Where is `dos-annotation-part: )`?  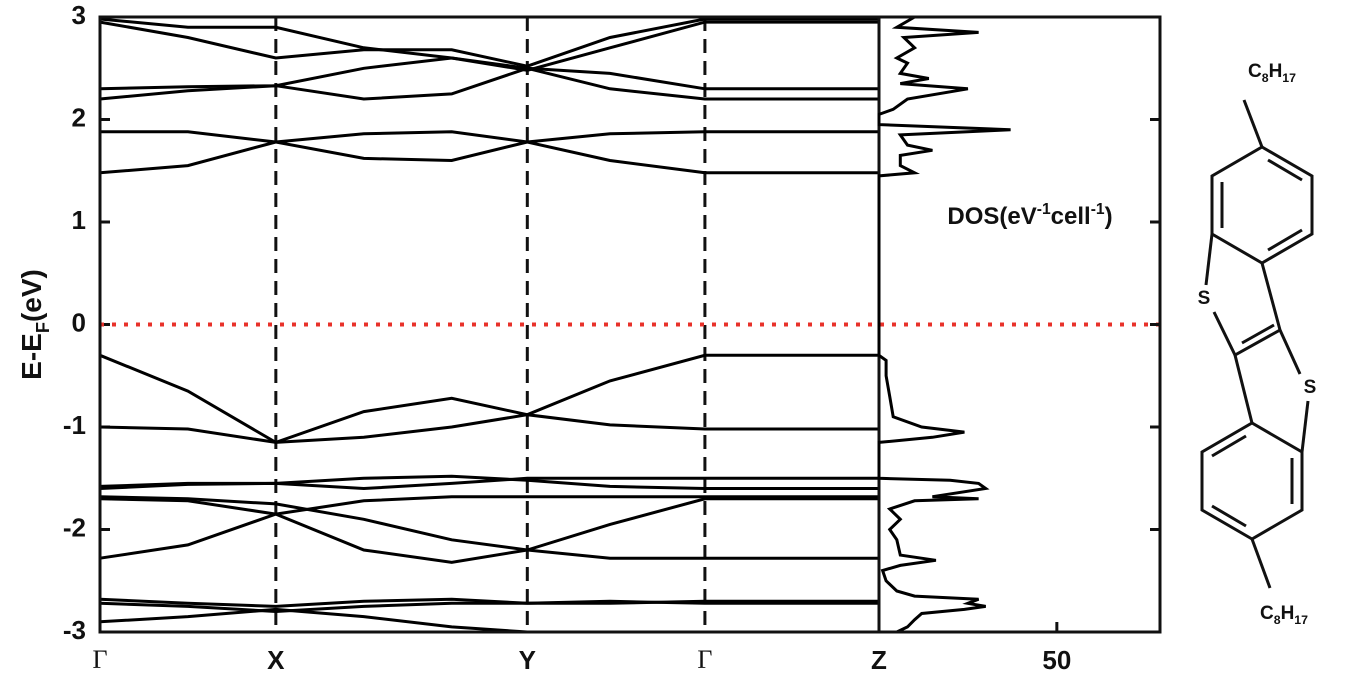
dos-annotation-part: ) is located at coordinates (1109, 216).